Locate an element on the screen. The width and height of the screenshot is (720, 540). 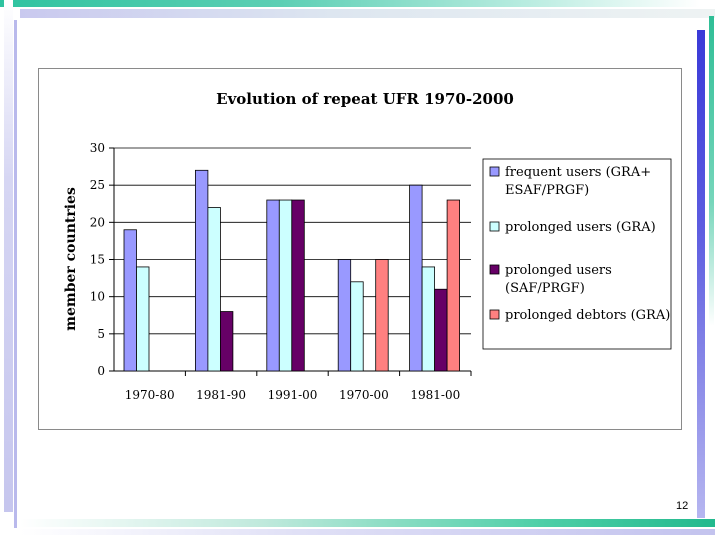
y-tick-label: 5 is located at coordinates (101, 334).